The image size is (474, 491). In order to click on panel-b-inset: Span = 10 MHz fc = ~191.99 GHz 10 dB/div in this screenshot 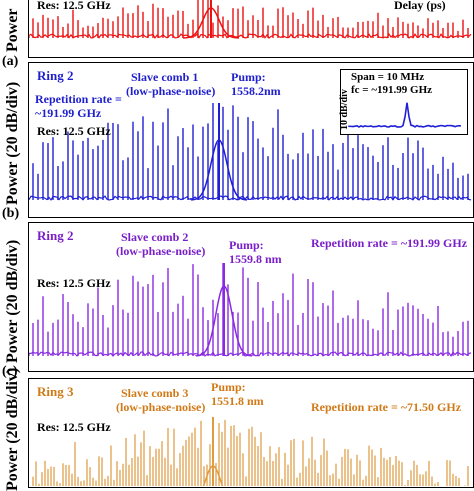, I will do `click(404, 102)`.